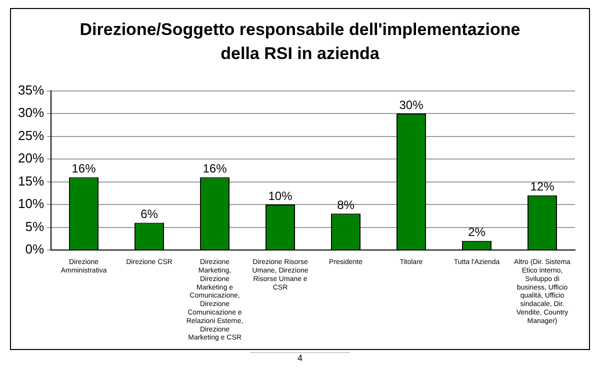 The height and width of the screenshot is (376, 600). What do you see at coordinates (31, 158) in the screenshot?
I see `y-tick-label: 20%` at bounding box center [31, 158].